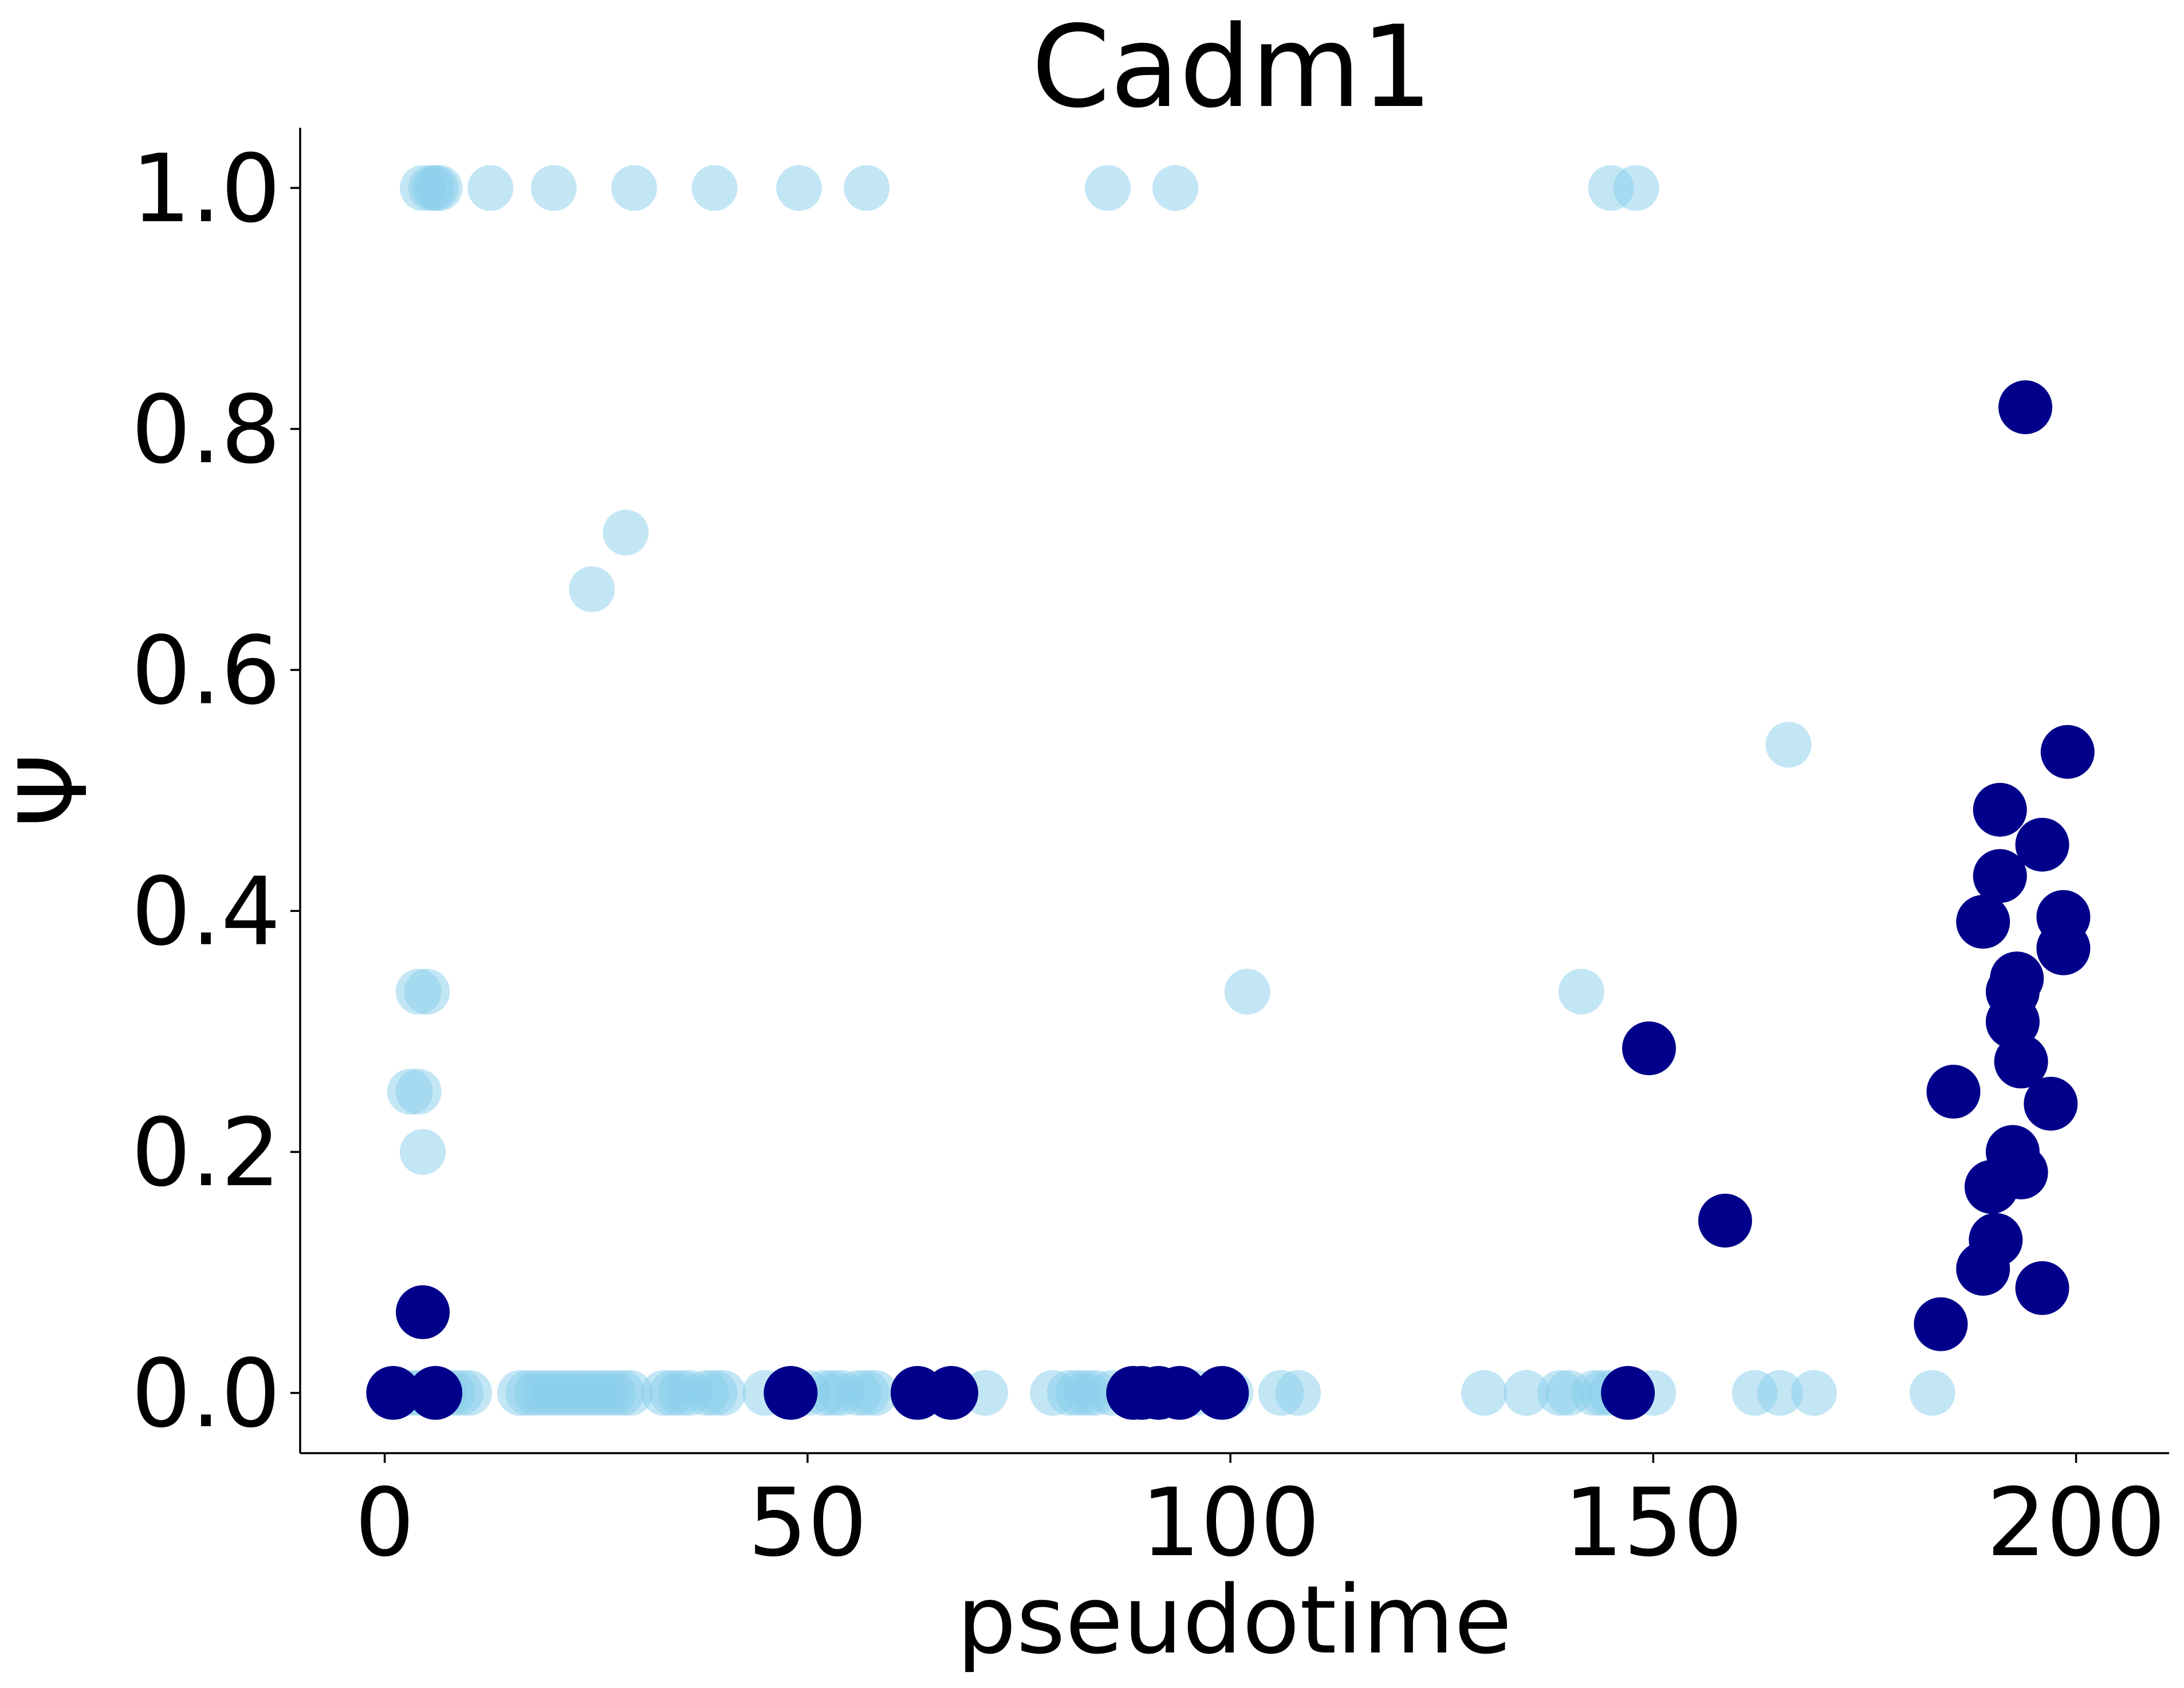 The image size is (2184, 1688). What do you see at coordinates (2076, 1522) in the screenshot?
I see `x-tick-label: 200` at bounding box center [2076, 1522].